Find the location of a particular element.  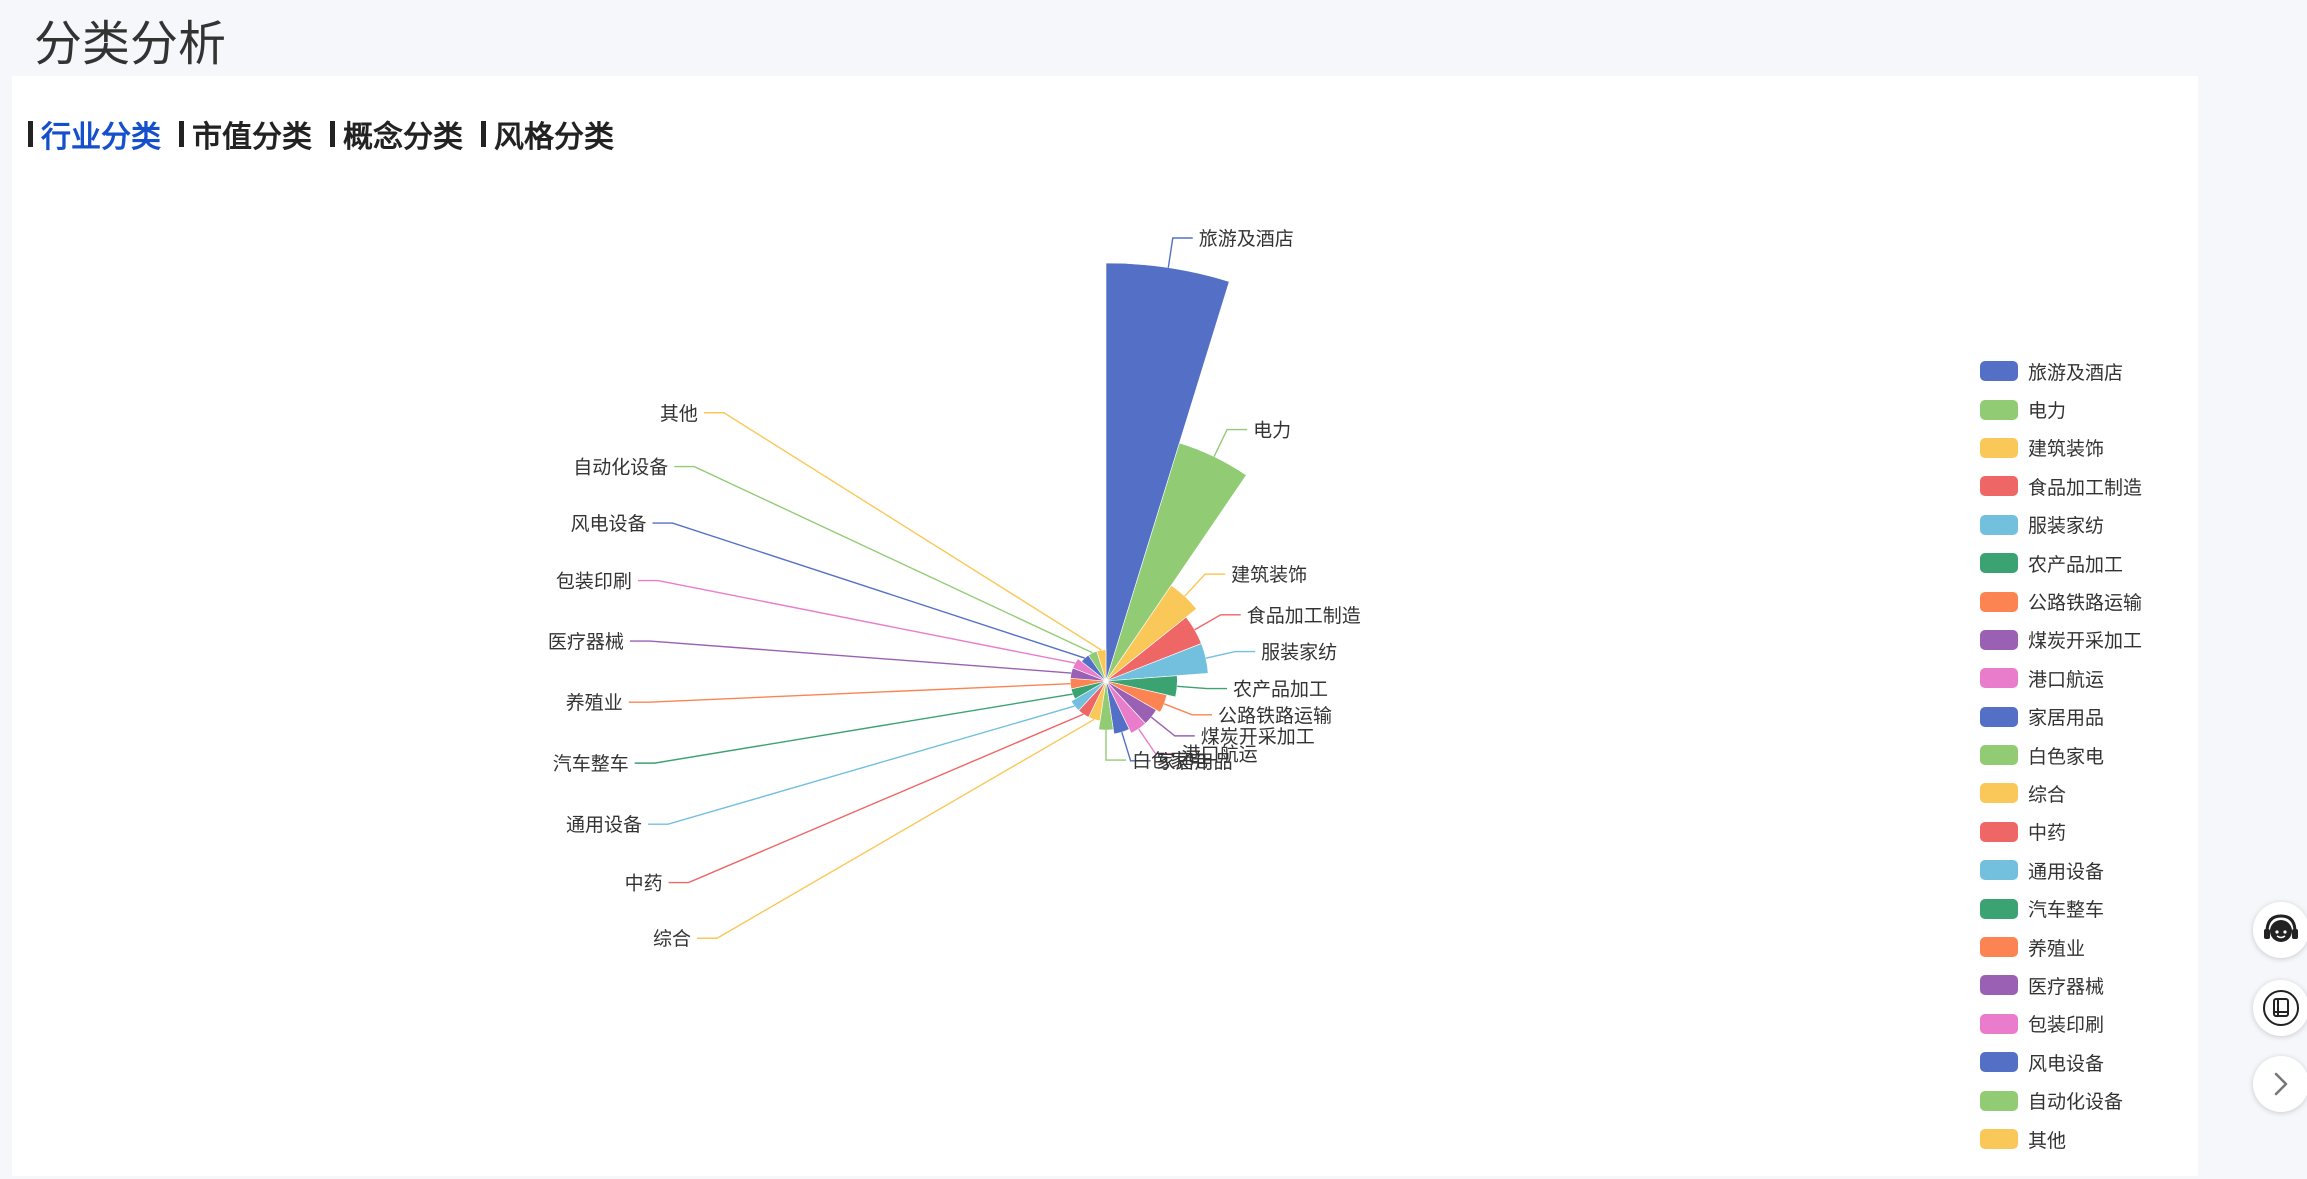

slice-label: 建筑装饰 is located at coordinates (1269, 575).